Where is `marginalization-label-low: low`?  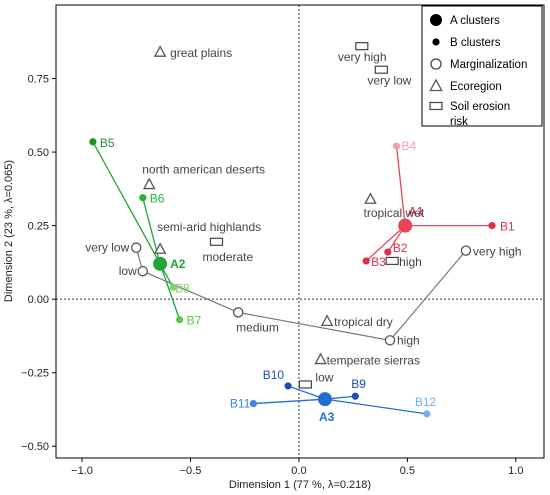 marginalization-label-low: low is located at coordinates (128, 271).